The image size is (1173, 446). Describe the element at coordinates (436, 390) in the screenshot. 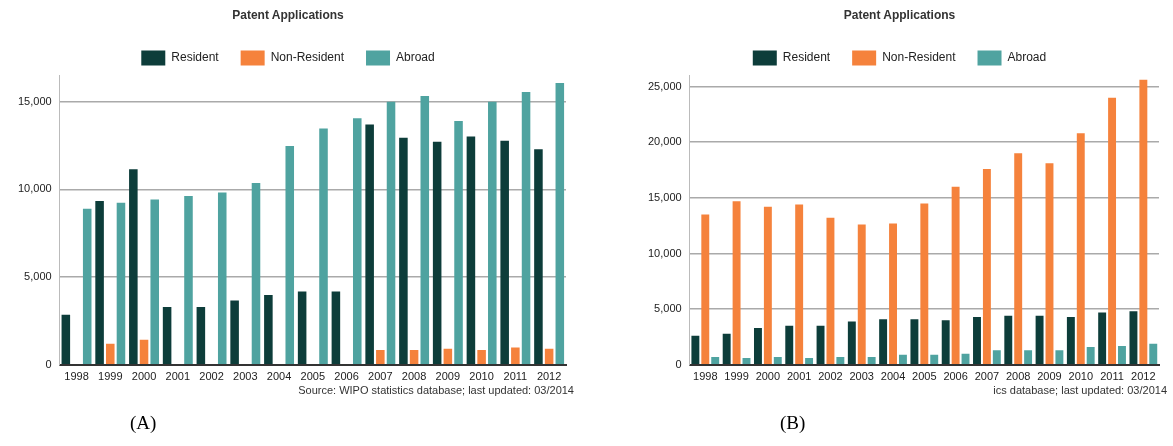

I see `source-note: Source: WIPO statistics database; last updated: 03/2014` at that location.